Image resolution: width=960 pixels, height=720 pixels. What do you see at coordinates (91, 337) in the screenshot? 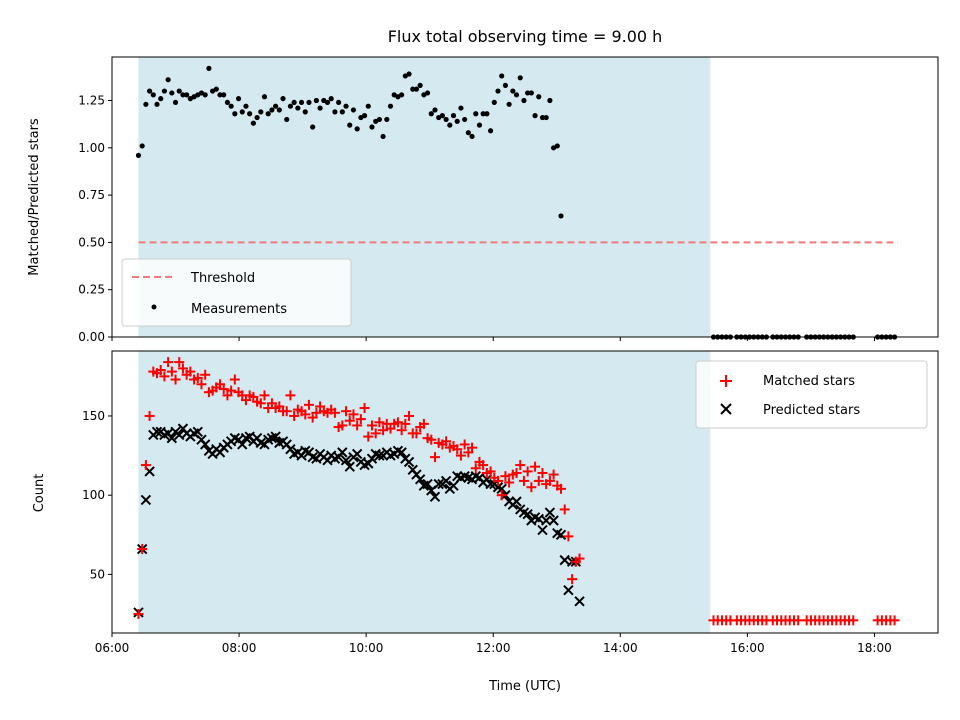
I see `top-y-tick-label: 0.00` at bounding box center [91, 337].